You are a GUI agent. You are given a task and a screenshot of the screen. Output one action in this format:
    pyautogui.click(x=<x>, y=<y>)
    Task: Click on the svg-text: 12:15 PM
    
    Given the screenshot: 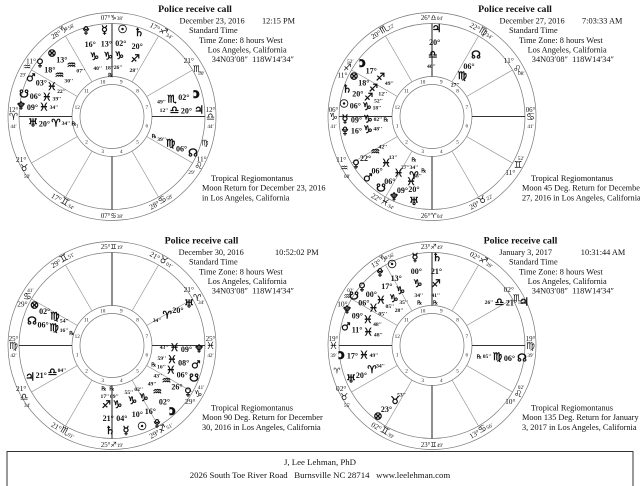 What is the action you would take?
    pyautogui.click(x=279, y=21)
    